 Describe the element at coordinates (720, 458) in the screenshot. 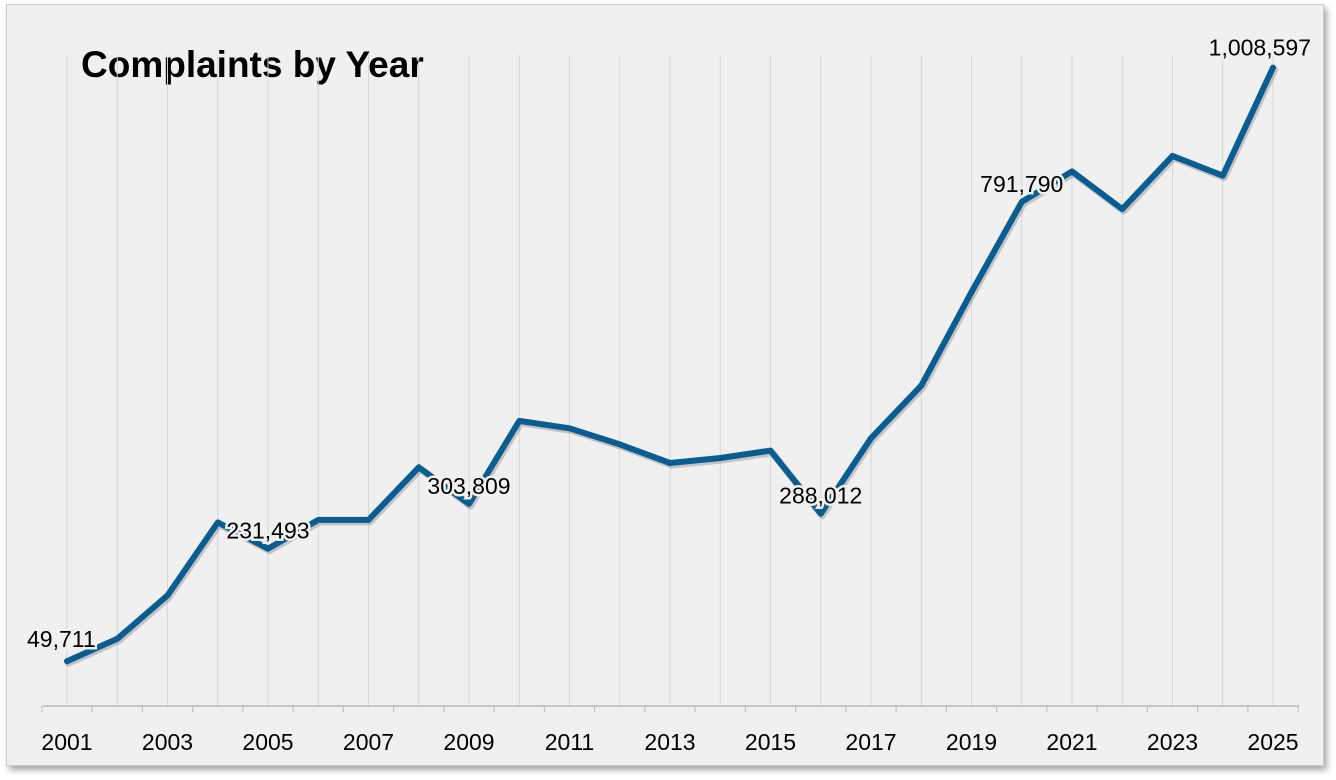

I see `data-point-2014` at that location.